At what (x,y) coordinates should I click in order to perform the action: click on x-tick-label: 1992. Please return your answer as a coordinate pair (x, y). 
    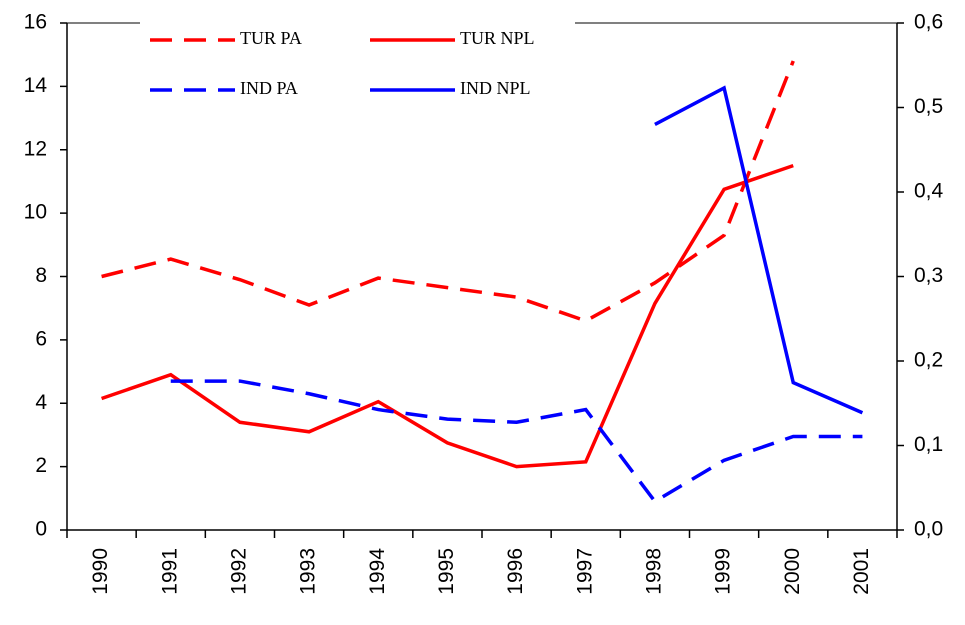
    Looking at the image, I should click on (238, 571).